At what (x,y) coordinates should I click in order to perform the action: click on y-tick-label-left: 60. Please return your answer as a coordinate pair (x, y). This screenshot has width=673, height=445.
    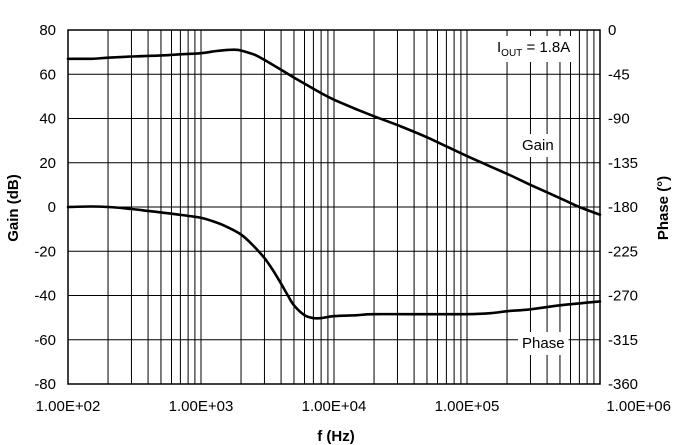
    Looking at the image, I should click on (47, 74).